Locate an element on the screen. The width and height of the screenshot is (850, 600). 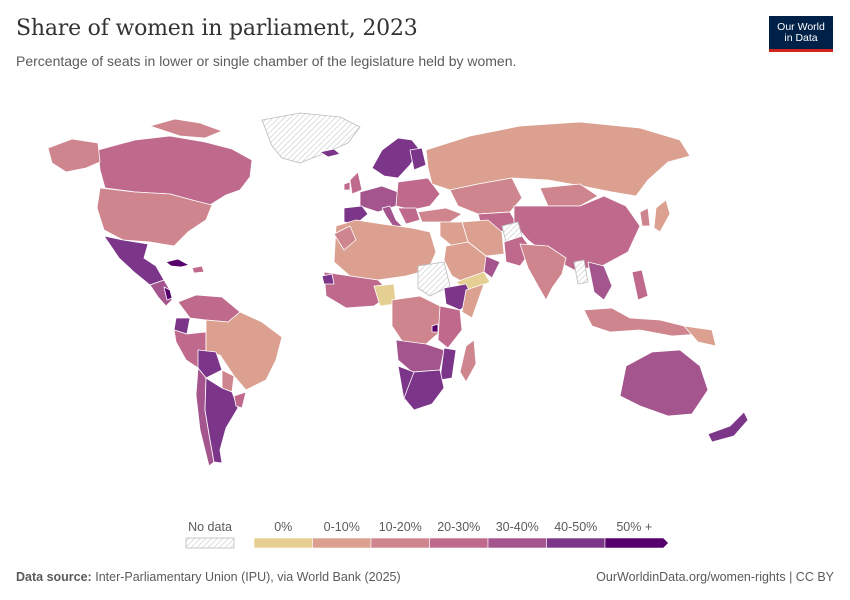
region-angola-zambia is located at coordinates (420, 356).